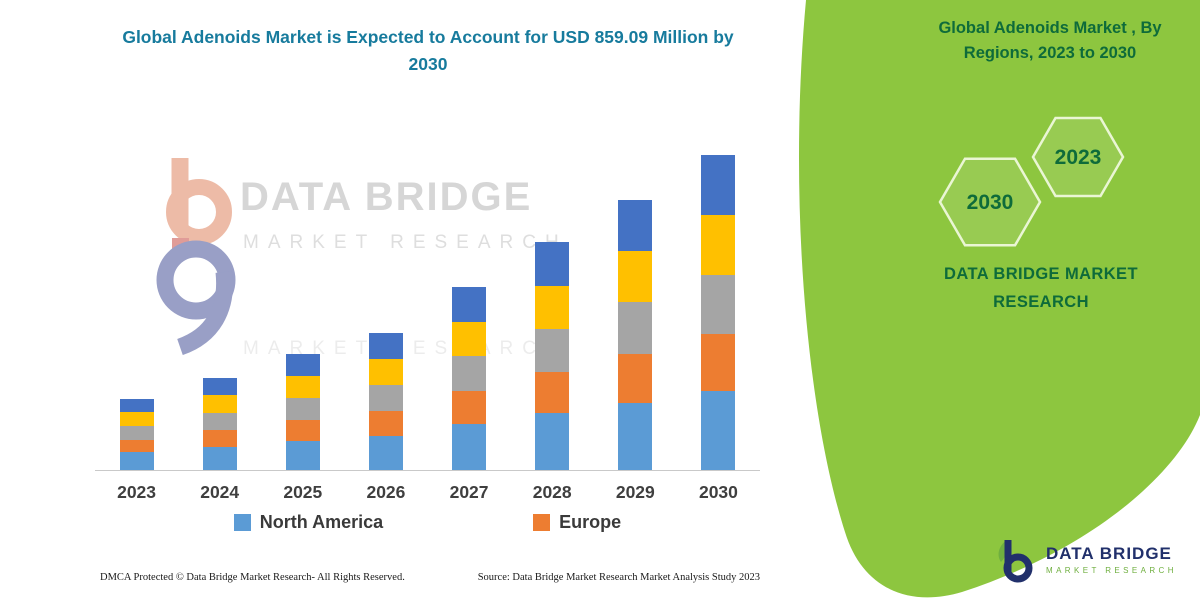 The image size is (1200, 600). I want to click on hexagon-years-graphic: 2030 2023, so click(1031, 181).